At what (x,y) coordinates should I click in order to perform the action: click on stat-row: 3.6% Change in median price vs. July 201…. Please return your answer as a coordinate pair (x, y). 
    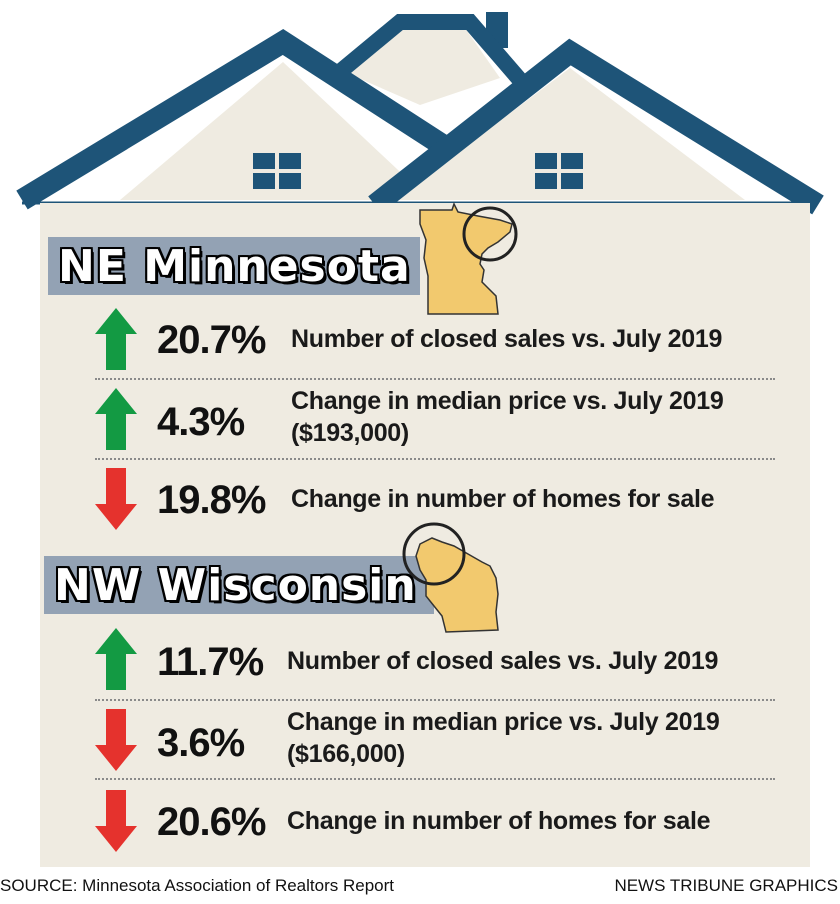
    Looking at the image, I should click on (435, 740).